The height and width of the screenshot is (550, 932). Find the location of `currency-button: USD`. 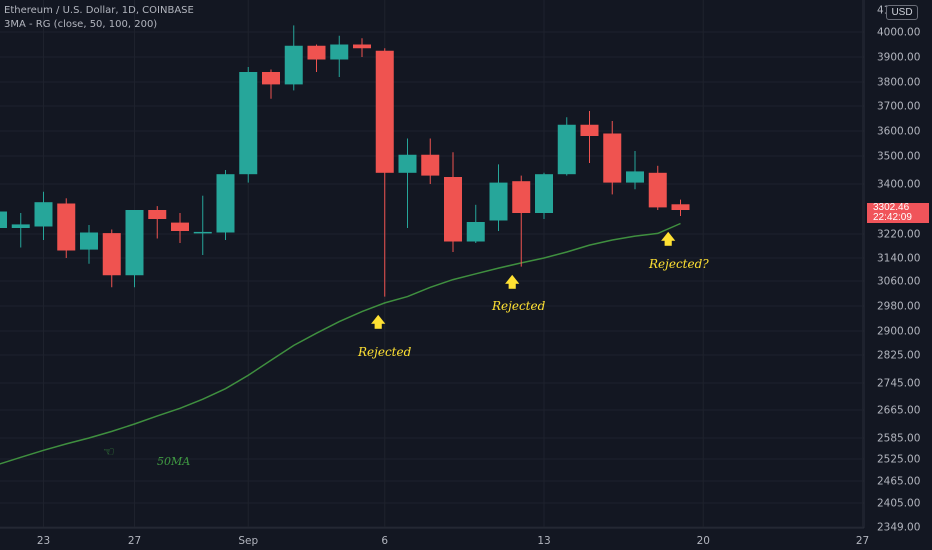

currency-button: USD is located at coordinates (902, 12).